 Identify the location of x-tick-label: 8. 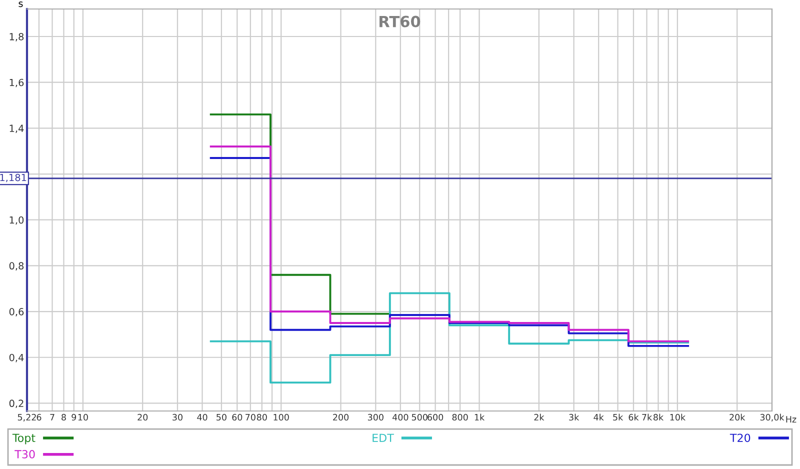
(64, 417).